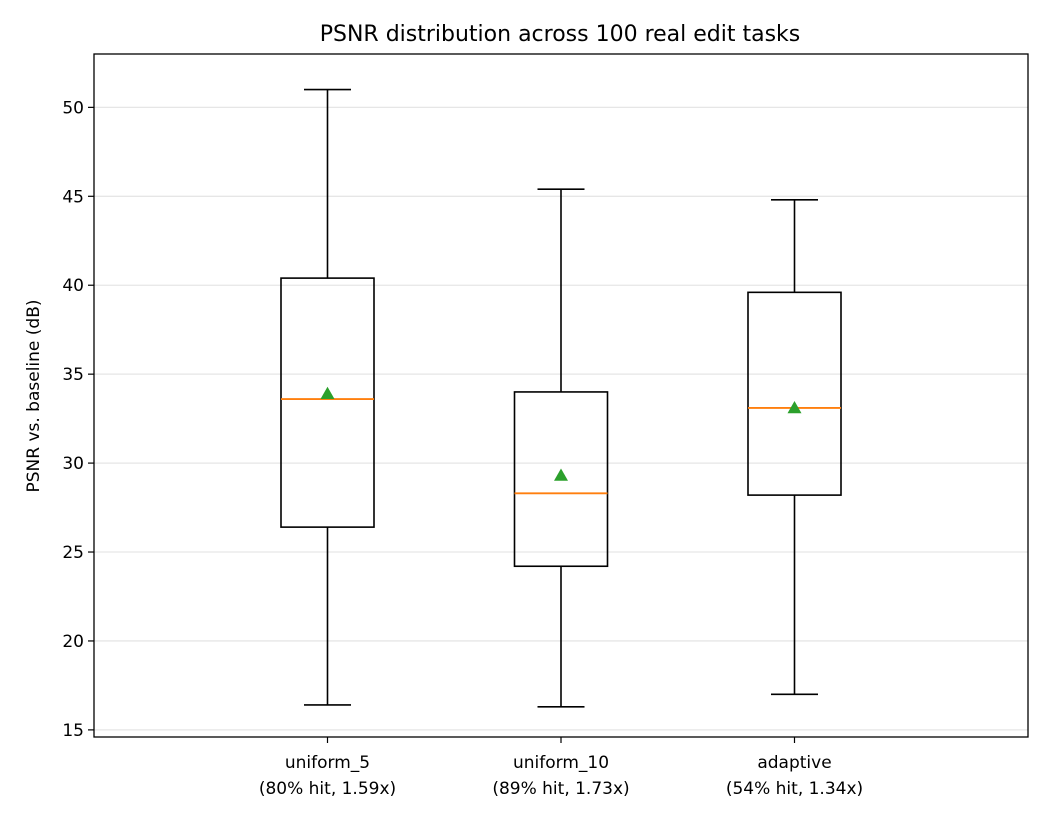  I want to click on y-axis-ticks: 15 20 25 30 35 40 45 50, so click(78, 419).